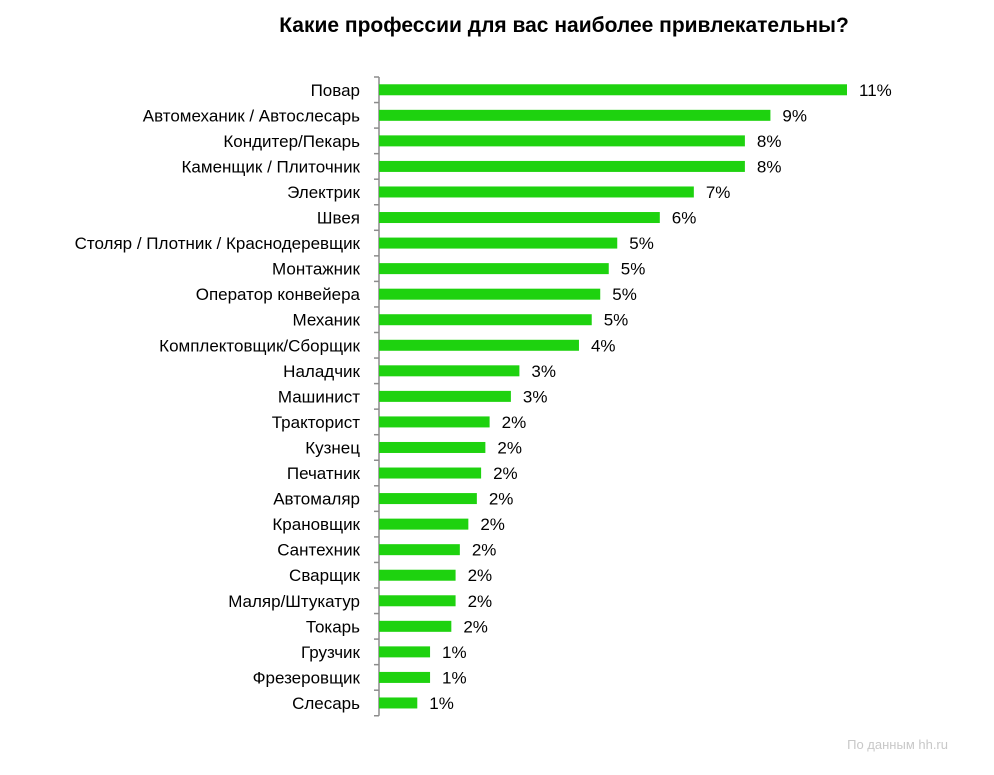 Image resolution: width=994 pixels, height=775 pixels. What do you see at coordinates (316, 269) in the screenshot?
I see `category-label: Монтажник` at bounding box center [316, 269].